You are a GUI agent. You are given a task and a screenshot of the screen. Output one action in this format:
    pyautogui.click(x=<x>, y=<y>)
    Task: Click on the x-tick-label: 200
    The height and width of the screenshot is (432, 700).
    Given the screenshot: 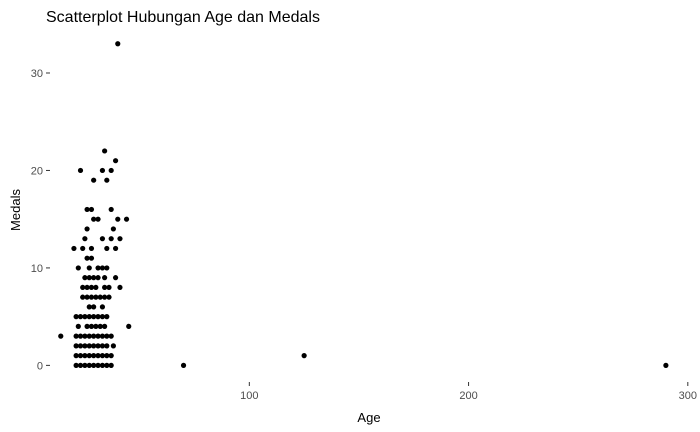 What is the action you would take?
    pyautogui.click(x=468, y=396)
    